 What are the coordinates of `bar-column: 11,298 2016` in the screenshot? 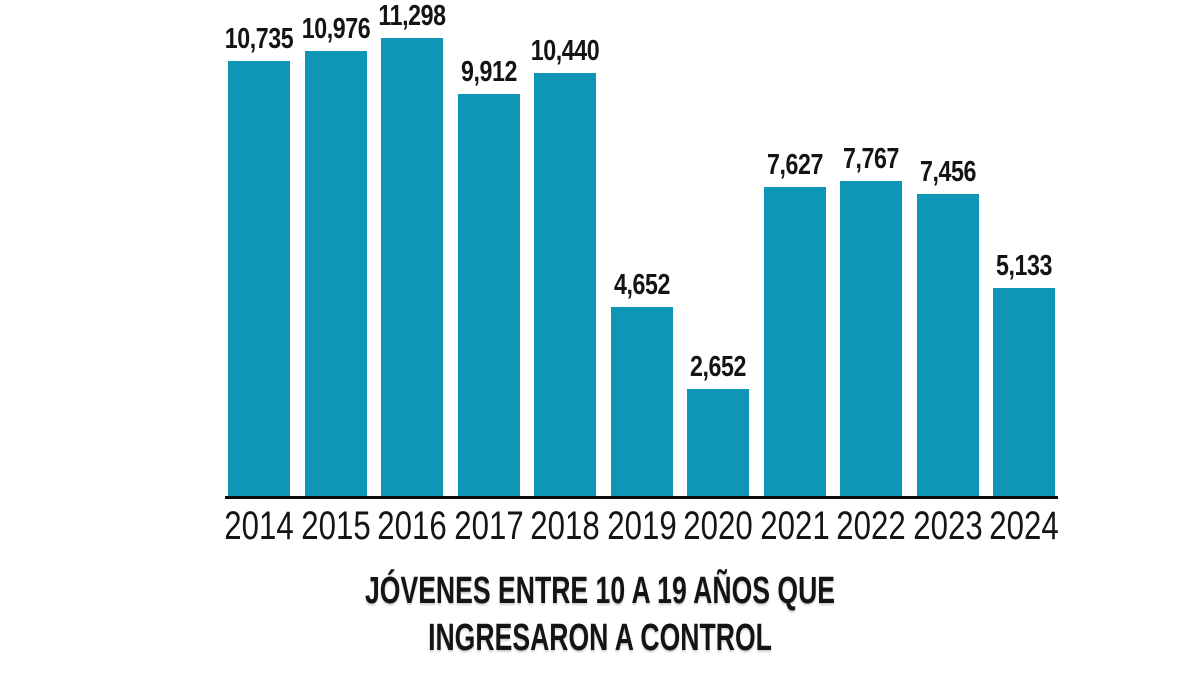 It's located at (411, 273).